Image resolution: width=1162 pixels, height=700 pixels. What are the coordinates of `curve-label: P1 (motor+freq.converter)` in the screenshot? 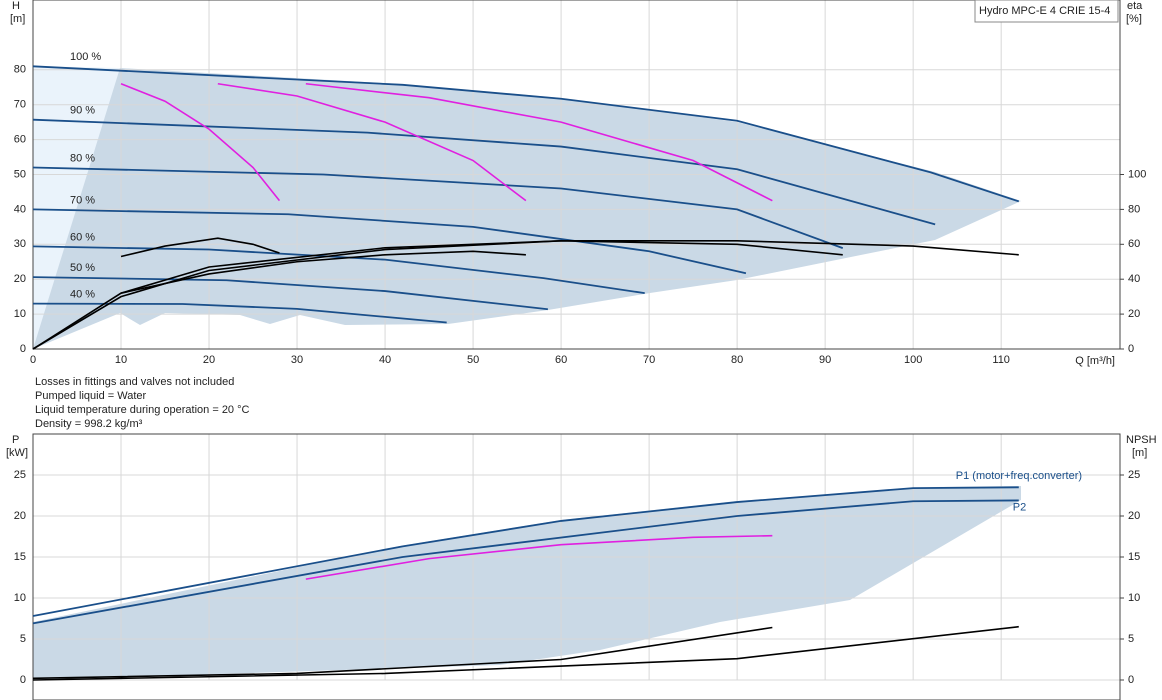 It's located at (1019, 476).